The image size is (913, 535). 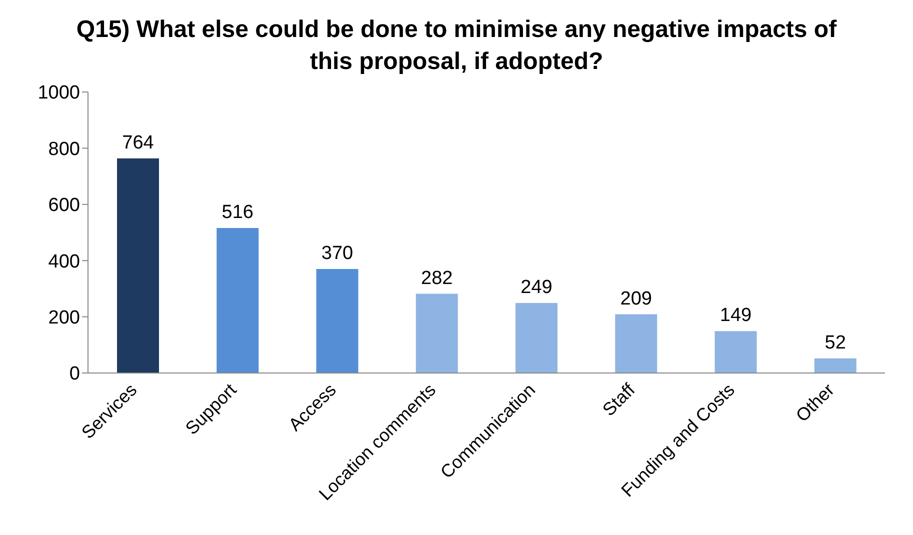 I want to click on chart-title: Q15) What else could be done to minimise any negative impacts of this proposal, if adopted?, so click(x=456, y=46).